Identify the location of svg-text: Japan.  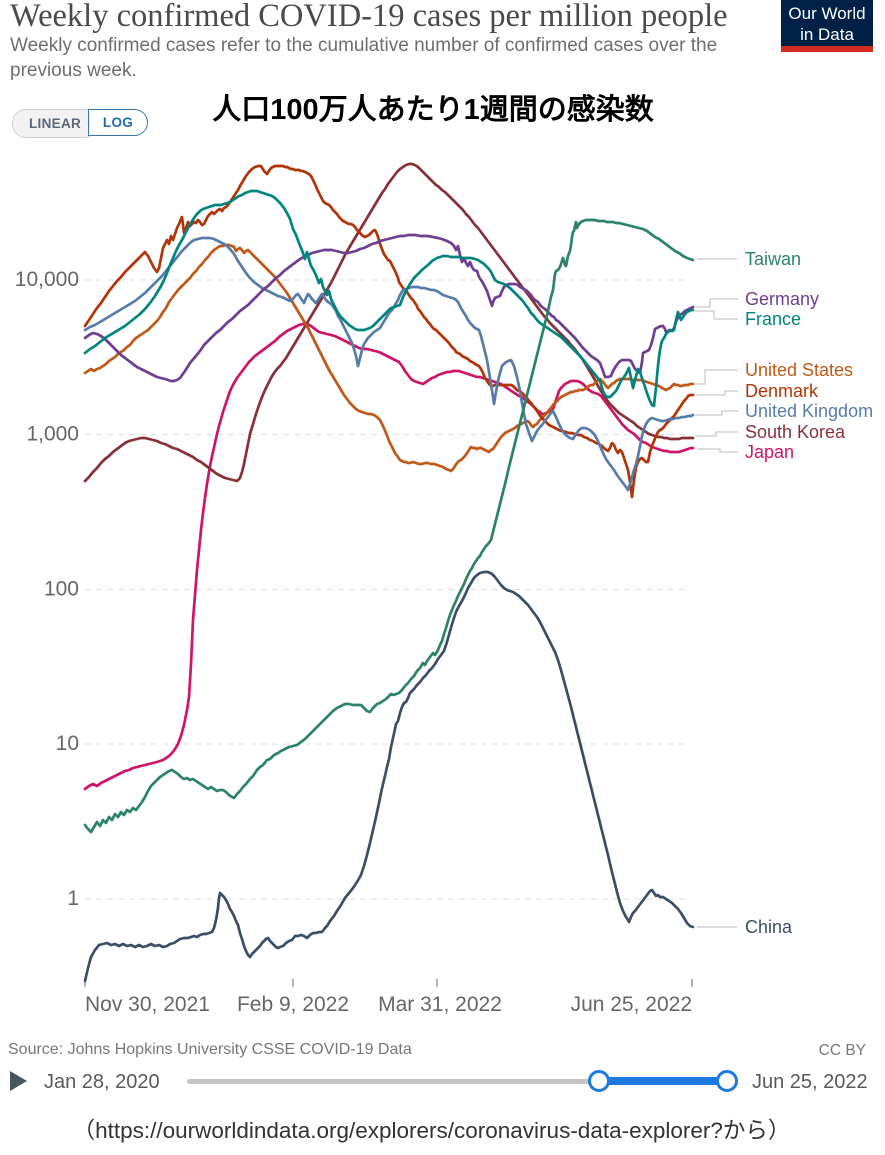
(769, 452).